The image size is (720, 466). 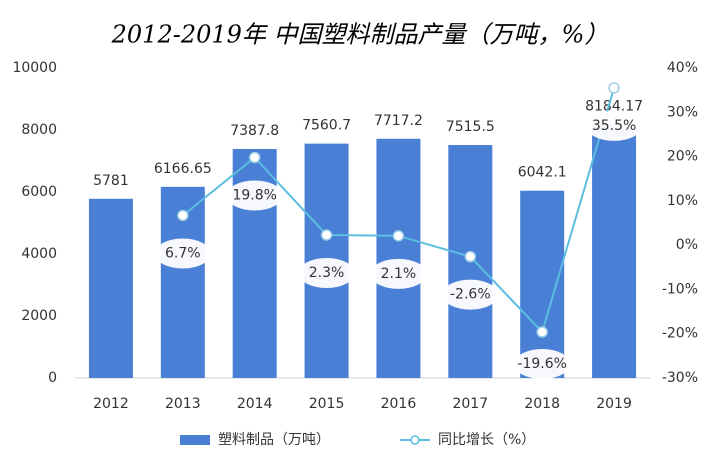 I want to click on y-tick-label: 0, so click(x=52, y=378).